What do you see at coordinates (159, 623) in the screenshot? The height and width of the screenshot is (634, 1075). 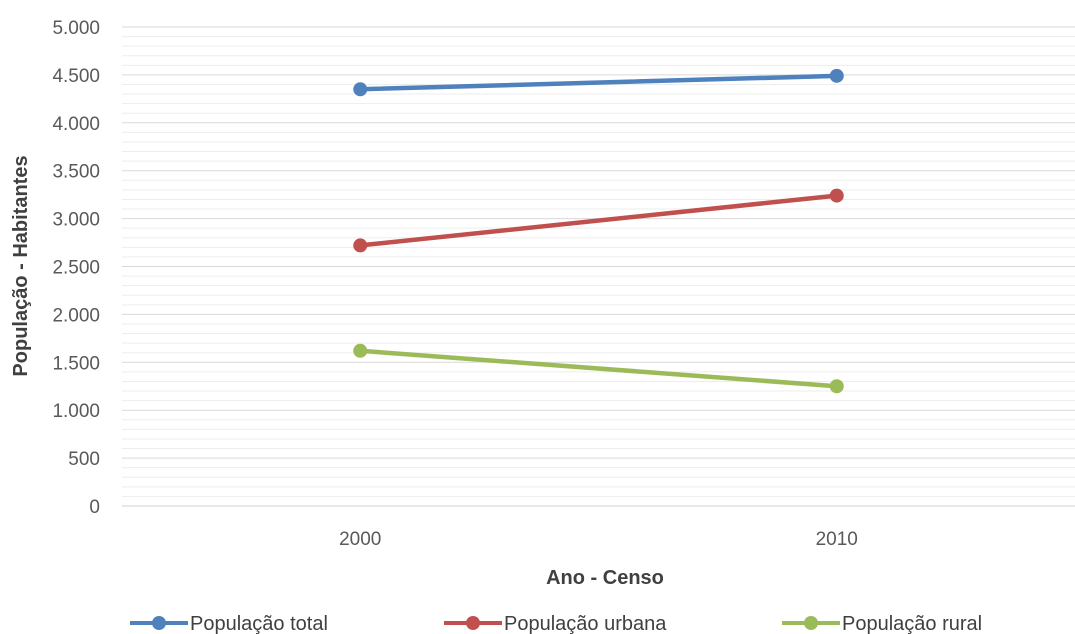 I see `legend-marker-dot-total` at bounding box center [159, 623].